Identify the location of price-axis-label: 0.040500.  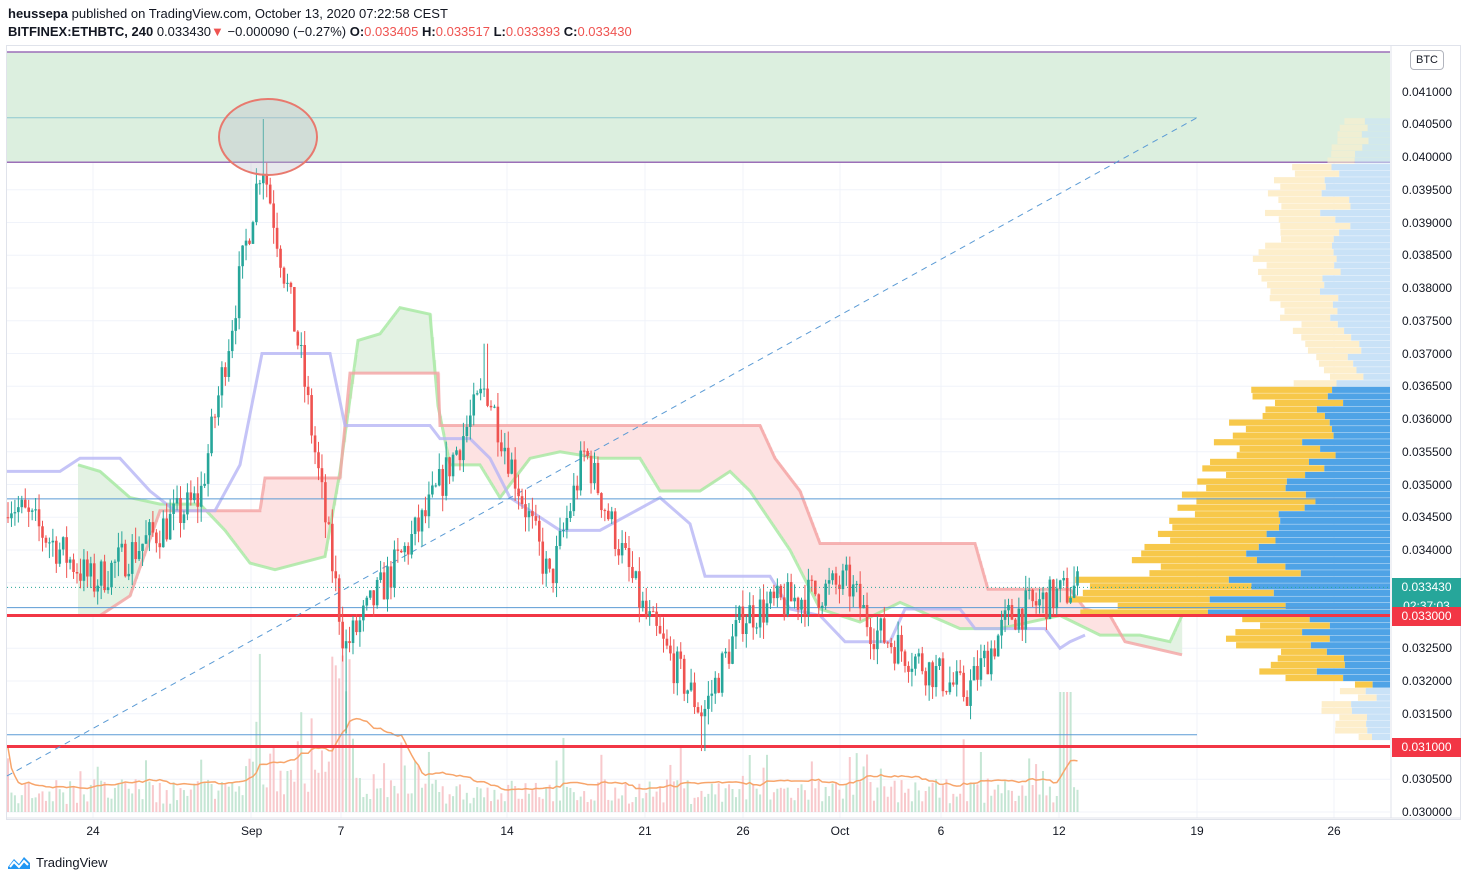
(1427, 124).